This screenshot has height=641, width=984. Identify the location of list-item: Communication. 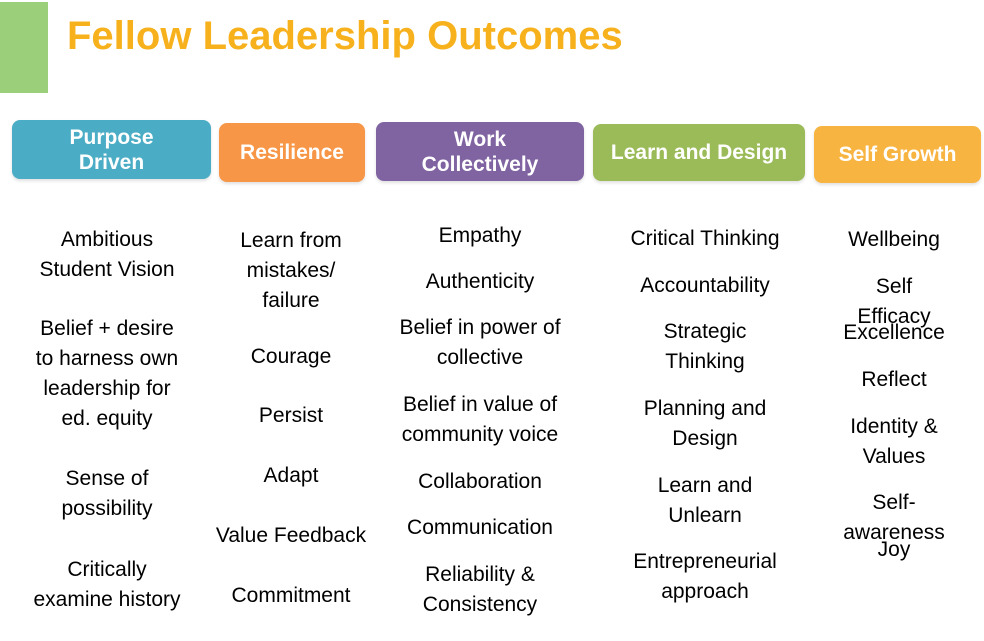
(480, 527).